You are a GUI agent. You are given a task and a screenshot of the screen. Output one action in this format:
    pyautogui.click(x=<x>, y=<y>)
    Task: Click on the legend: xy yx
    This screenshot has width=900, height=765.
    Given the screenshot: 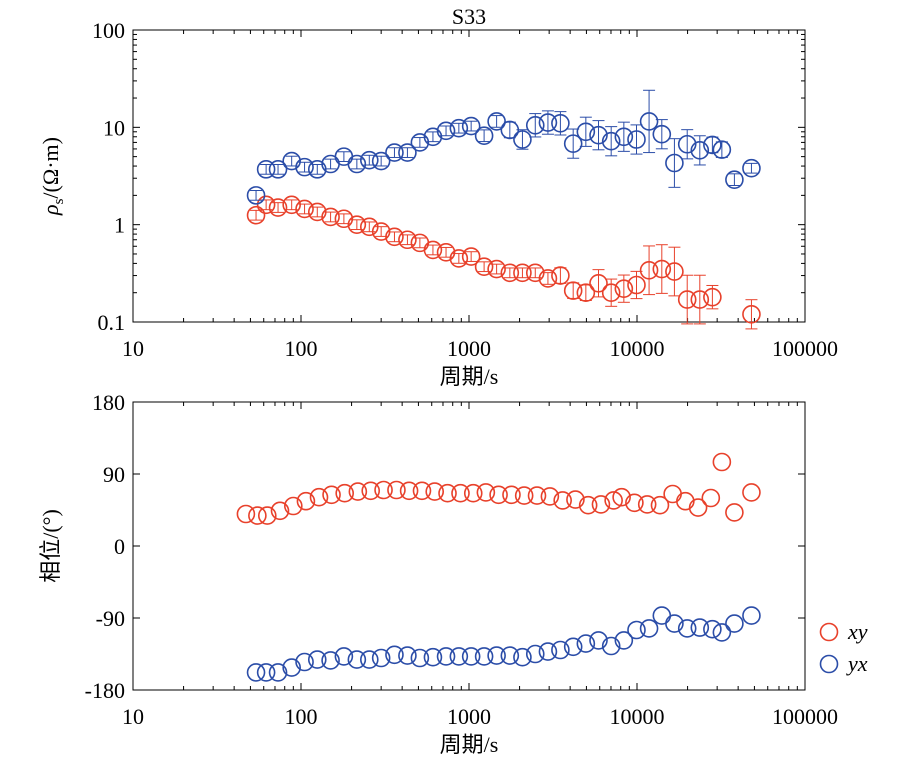 What is the action you would take?
    pyautogui.click(x=843, y=647)
    